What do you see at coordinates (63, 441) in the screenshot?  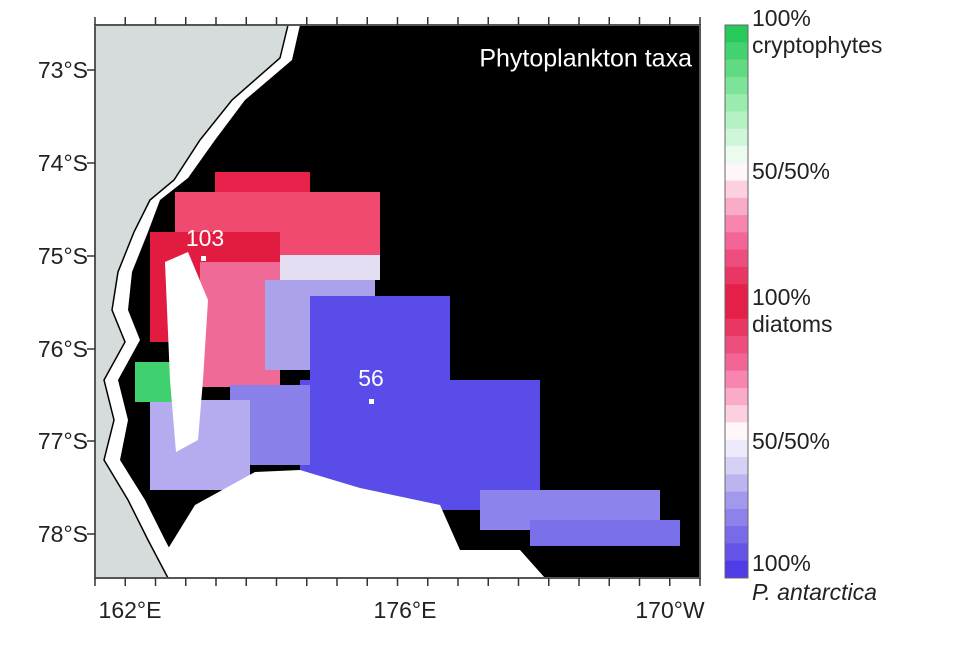 I see `y-tick-label: 77°S` at bounding box center [63, 441].